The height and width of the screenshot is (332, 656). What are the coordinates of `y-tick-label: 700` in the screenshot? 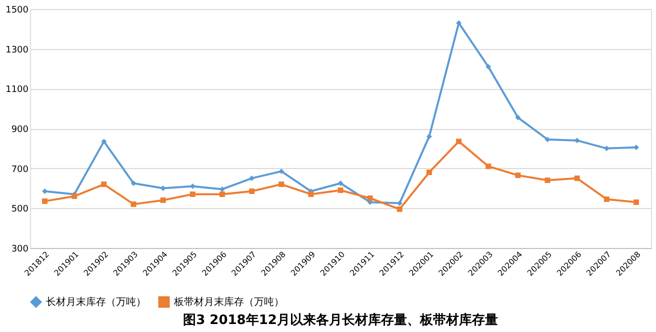 It's located at (20, 169).